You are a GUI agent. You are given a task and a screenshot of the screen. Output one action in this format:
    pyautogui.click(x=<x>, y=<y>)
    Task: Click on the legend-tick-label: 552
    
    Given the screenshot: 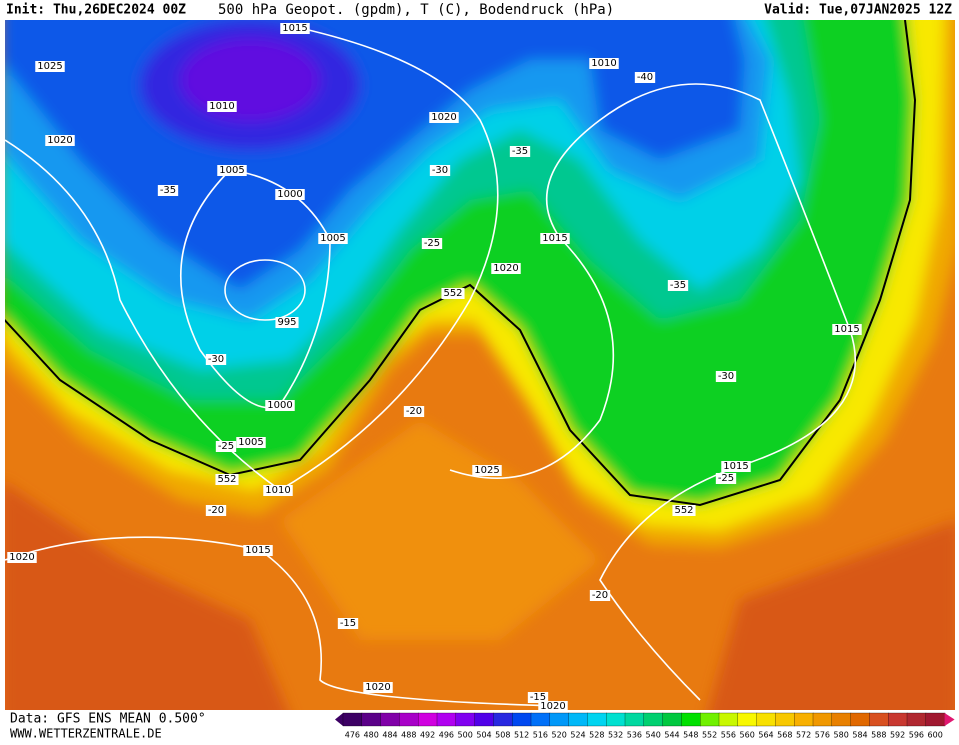 What is the action you would take?
    pyautogui.click(x=709, y=735)
    